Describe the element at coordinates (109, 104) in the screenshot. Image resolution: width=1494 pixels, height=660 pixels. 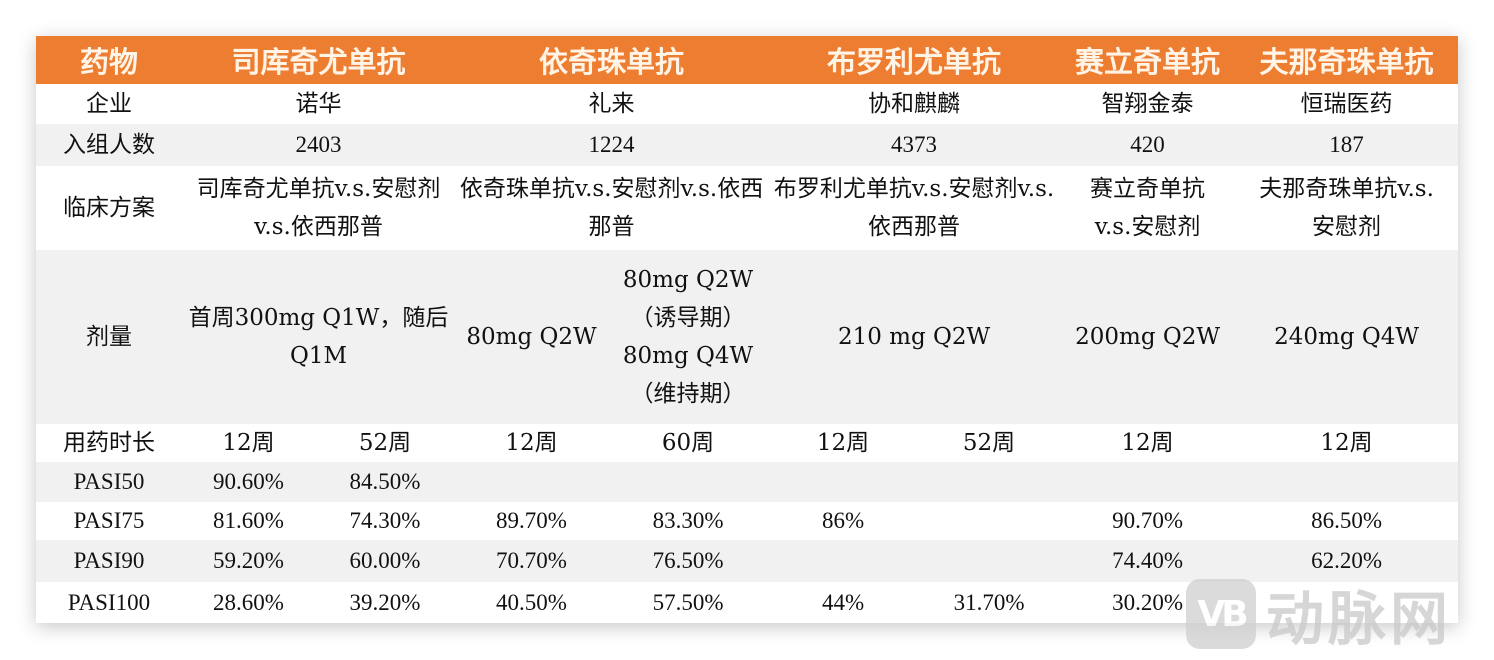
I see `row-label-company: 企业` at that location.